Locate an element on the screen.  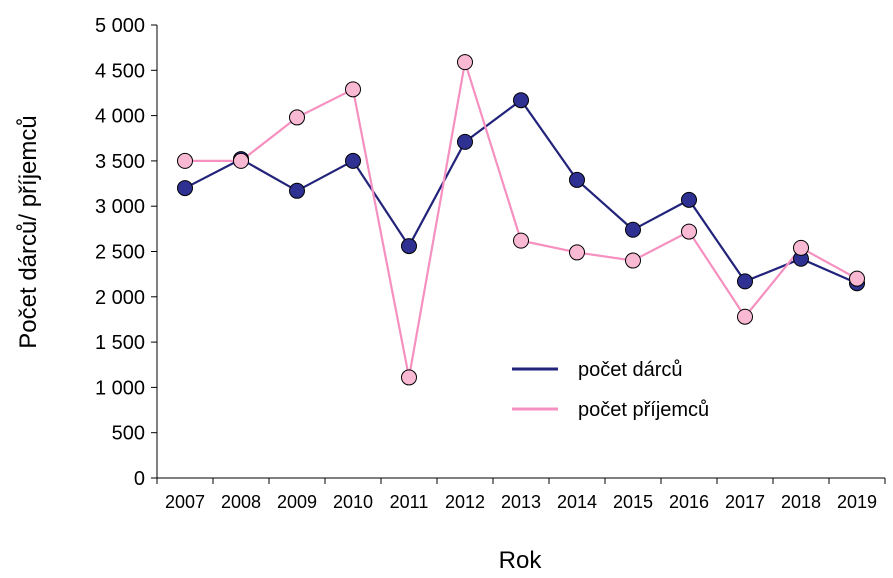
x-tick-label: 2011 is located at coordinates (409, 502).